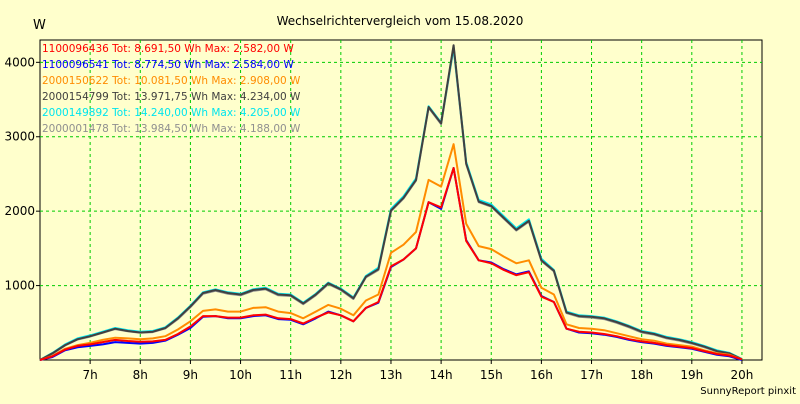 The width and height of the screenshot is (800, 404). What do you see at coordinates (22, 174) in the screenshot?
I see `y-axis-ticks: 1000 2000 3000 4000` at bounding box center [22, 174].